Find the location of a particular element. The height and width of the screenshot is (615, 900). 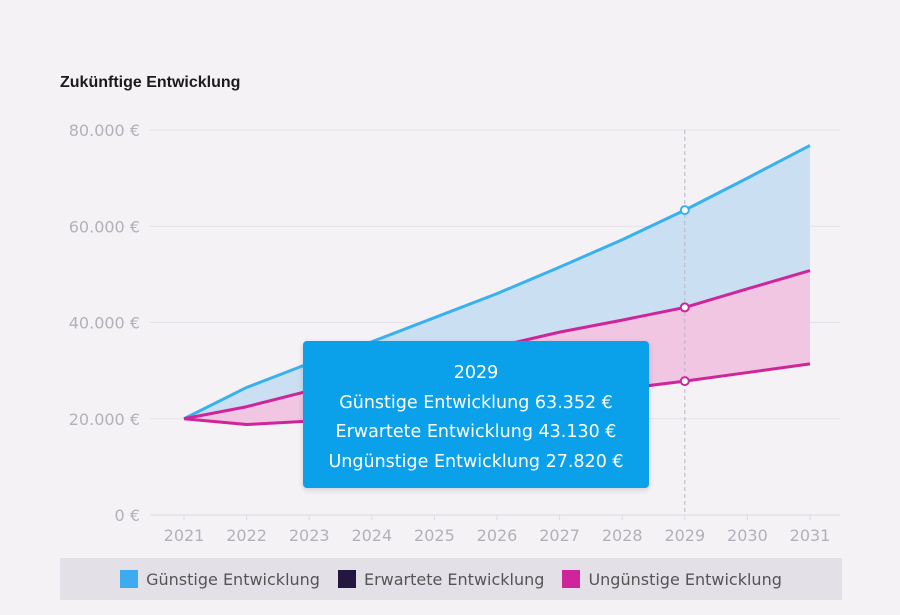

x-tick-label: 2025 is located at coordinates (434, 535).